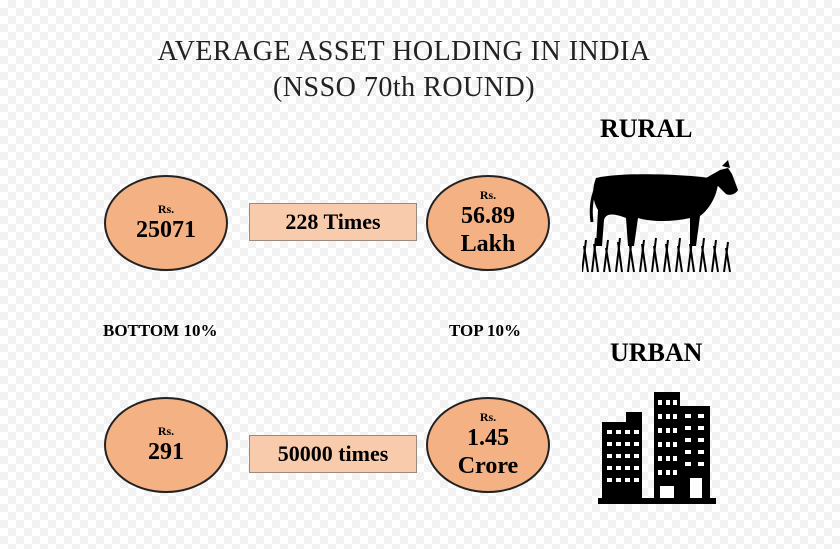 The height and width of the screenshot is (549, 840). Describe the element at coordinates (488, 466) in the screenshot. I see `urban-top-unit: Crore` at that location.